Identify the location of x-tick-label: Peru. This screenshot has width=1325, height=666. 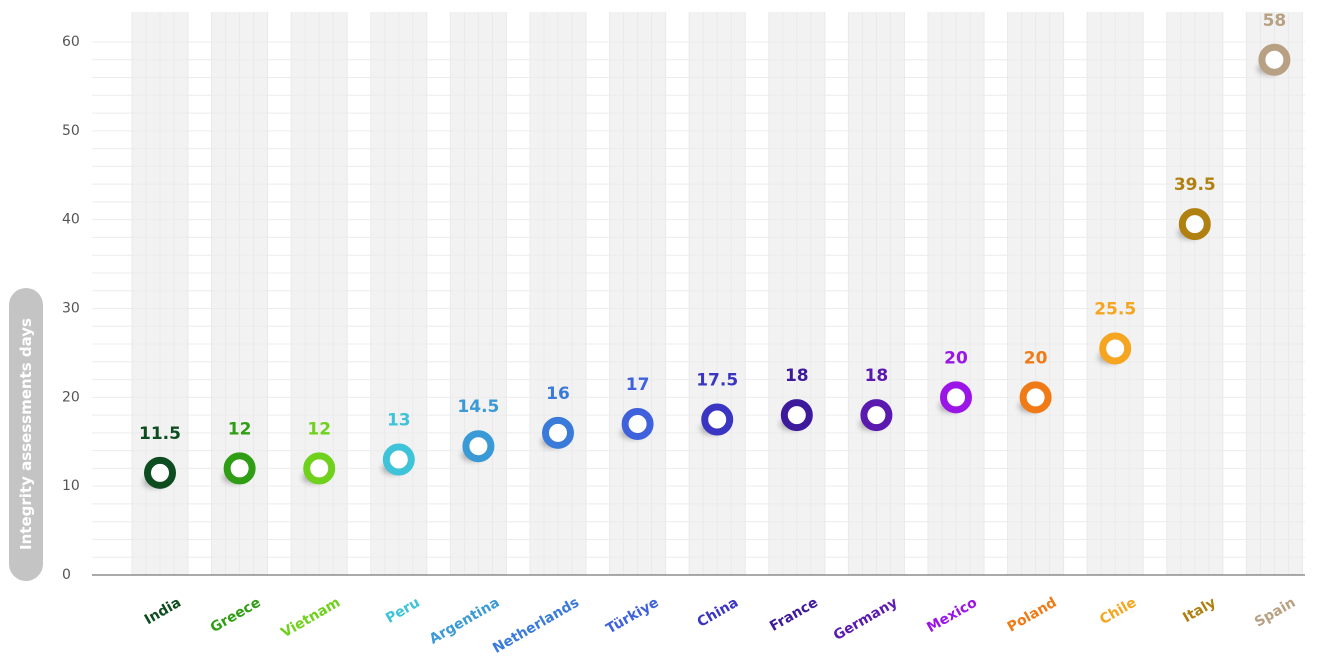
(403, 611).